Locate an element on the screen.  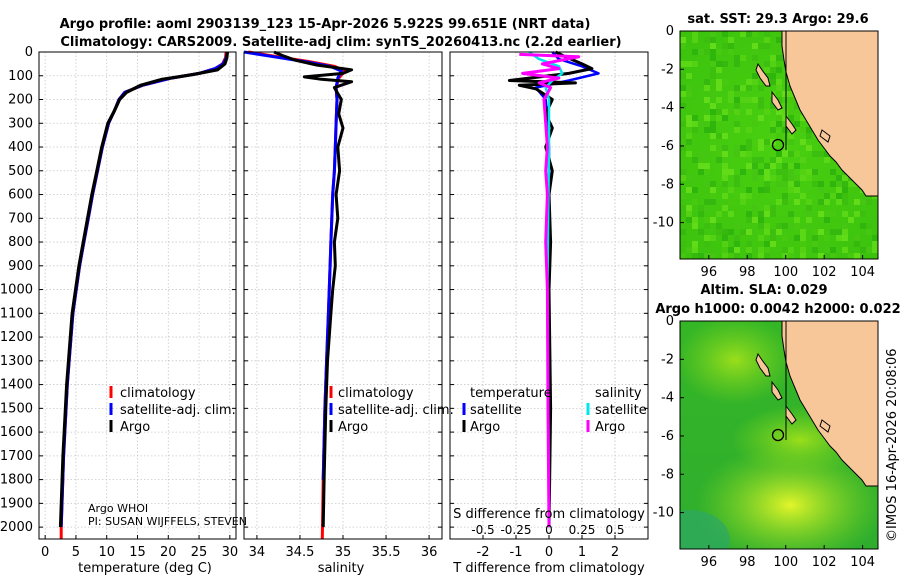
y-tick-label: 100 is located at coordinates (20, 76).